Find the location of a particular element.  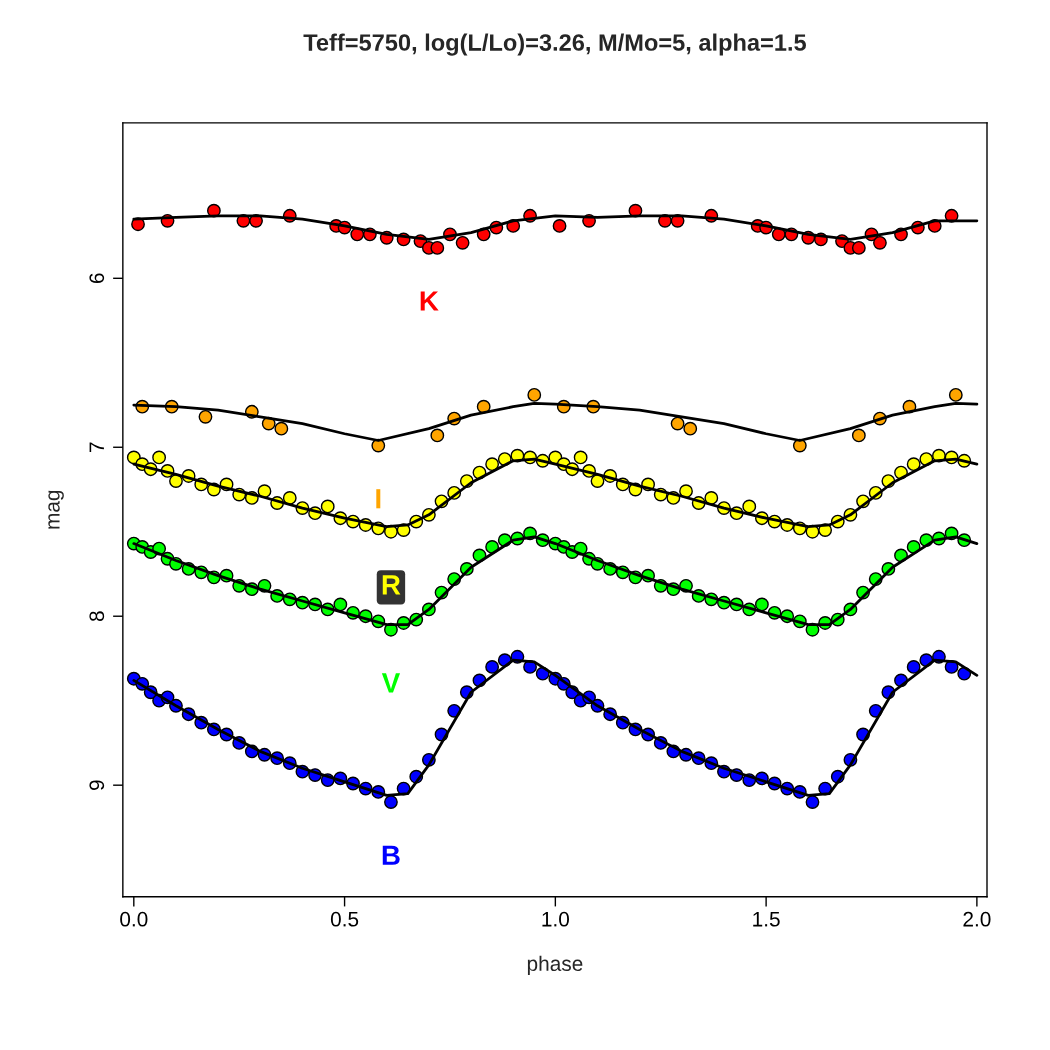

x-tick-label: 1.5 is located at coordinates (766, 919).